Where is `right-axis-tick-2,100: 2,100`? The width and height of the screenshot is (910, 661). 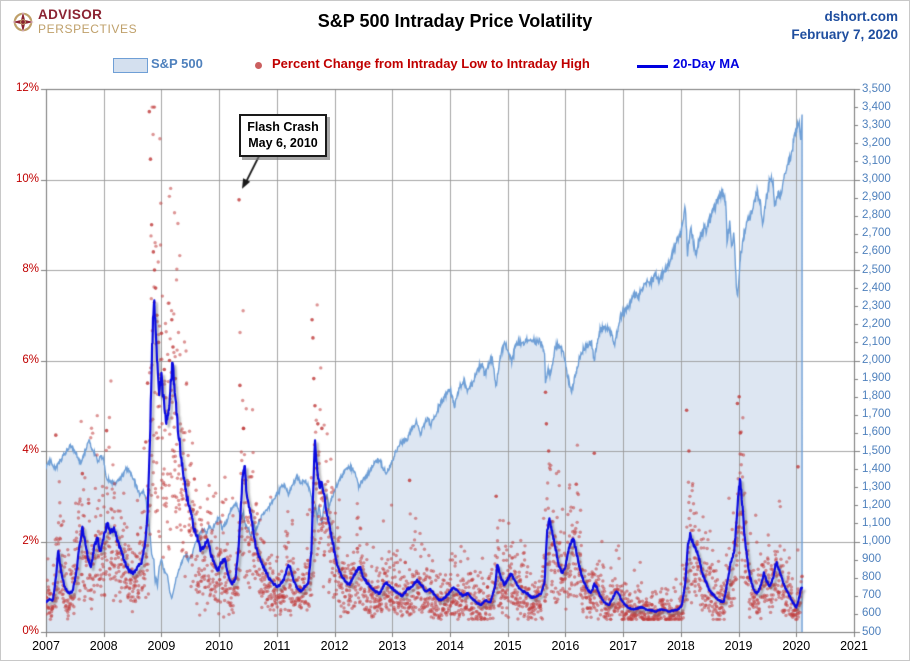 right-axis-tick-2,100: 2,100 is located at coordinates (876, 341).